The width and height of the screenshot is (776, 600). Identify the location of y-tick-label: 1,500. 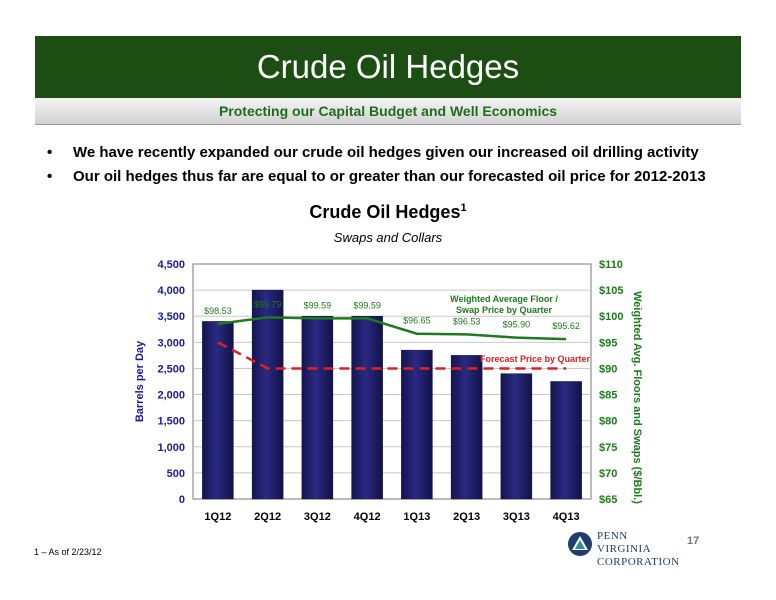
(171, 422).